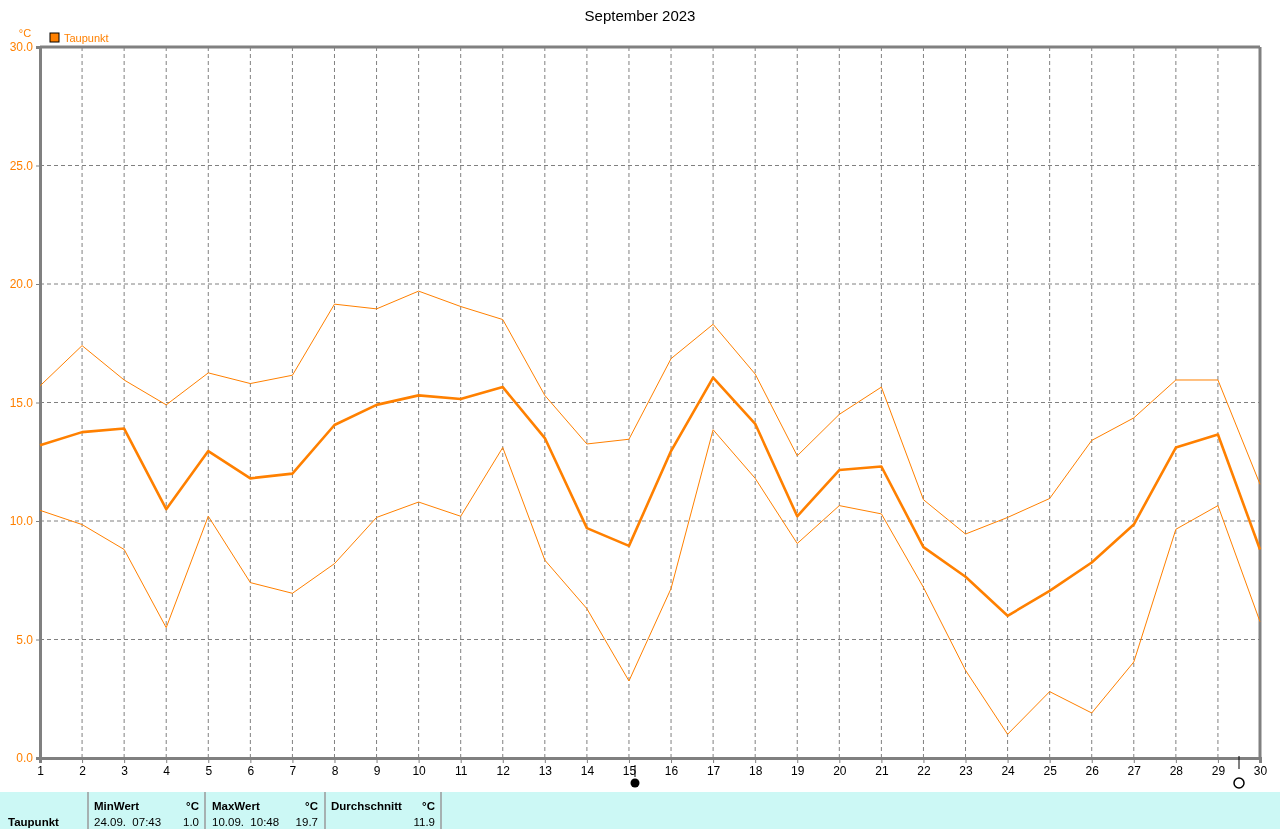 Image resolution: width=1280 pixels, height=829 pixels. I want to click on x-tick-label: 22, so click(924, 770).